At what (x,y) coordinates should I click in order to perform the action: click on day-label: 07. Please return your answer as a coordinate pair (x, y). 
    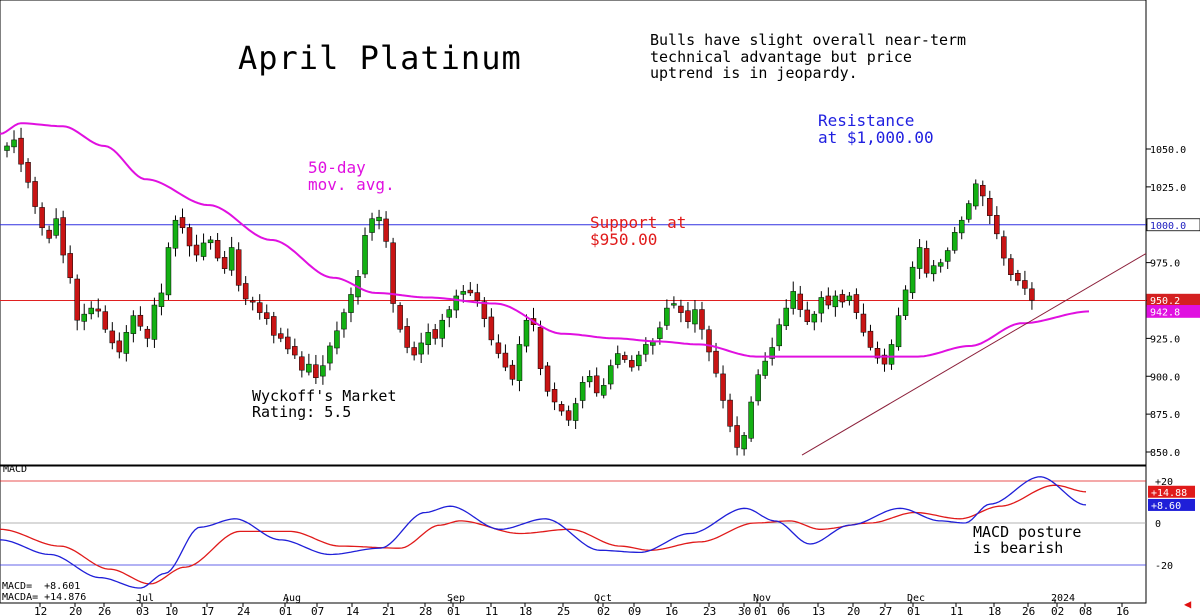
    Looking at the image, I should click on (317, 610).